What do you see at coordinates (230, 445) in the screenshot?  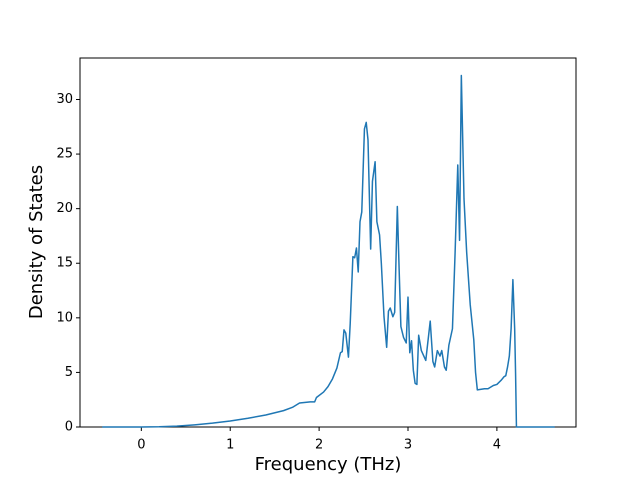 I see `x-tick-label: 1` at bounding box center [230, 445].